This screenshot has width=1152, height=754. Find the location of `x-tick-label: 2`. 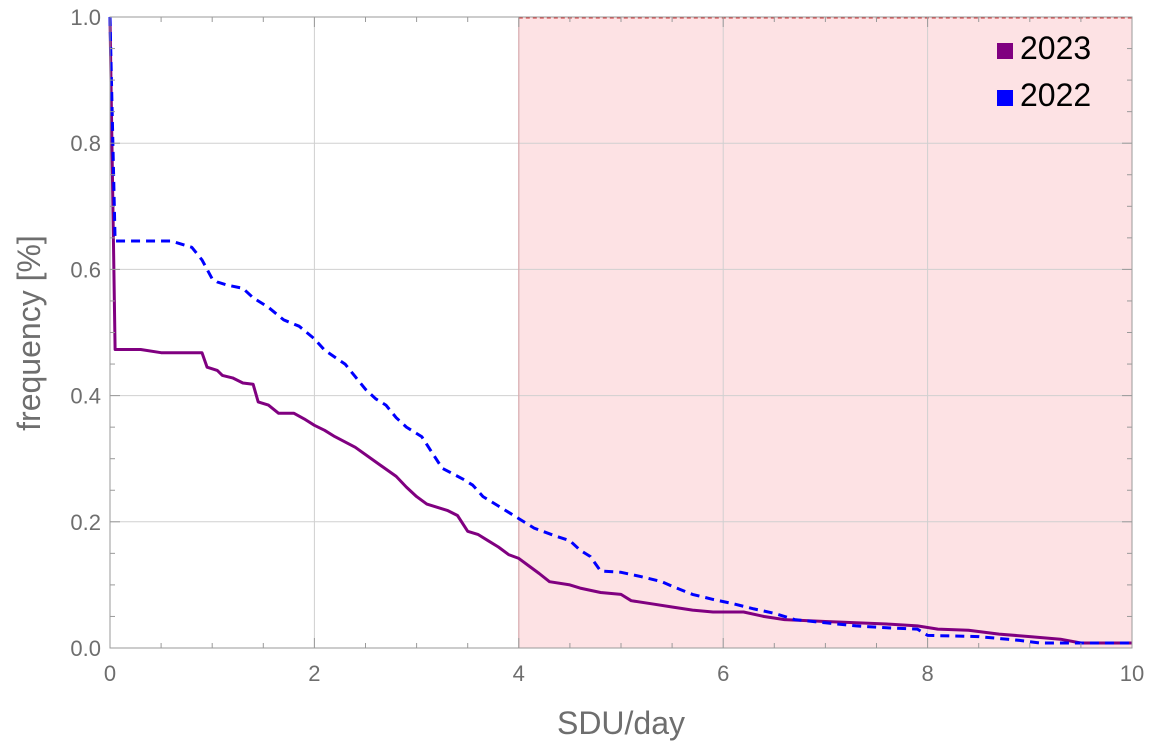

x-tick-label: 2 is located at coordinates (314, 673).